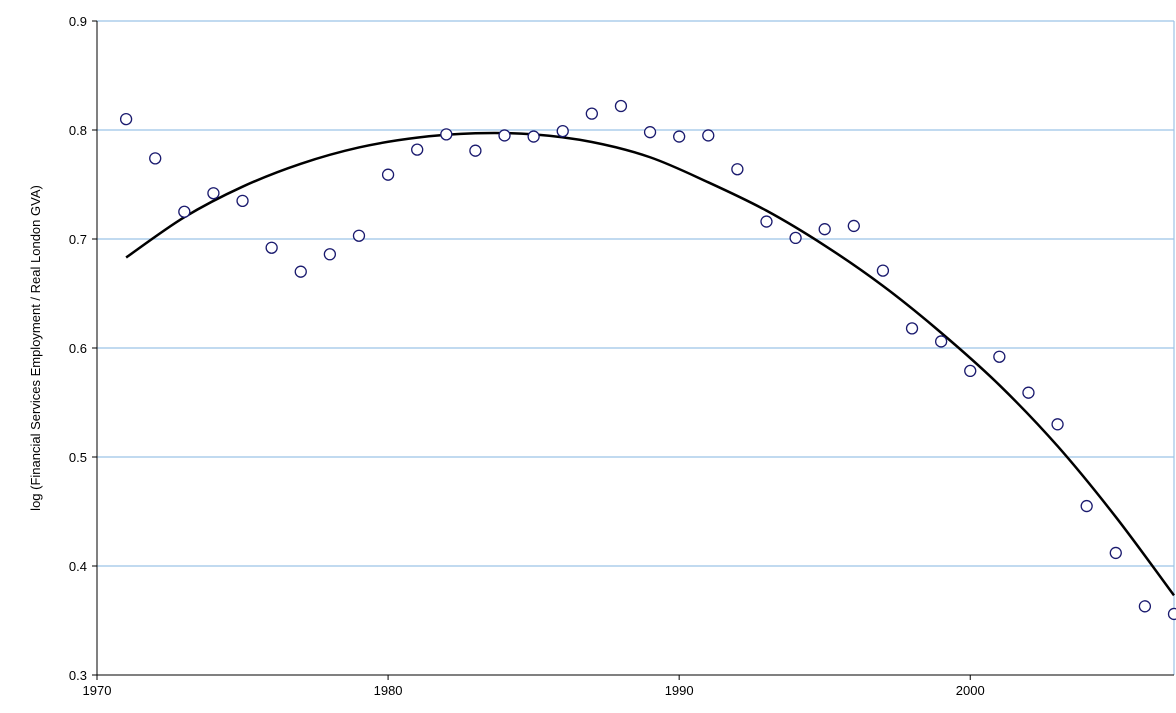  What do you see at coordinates (970, 690) in the screenshot?
I see `x-tick-label: 2000` at bounding box center [970, 690].